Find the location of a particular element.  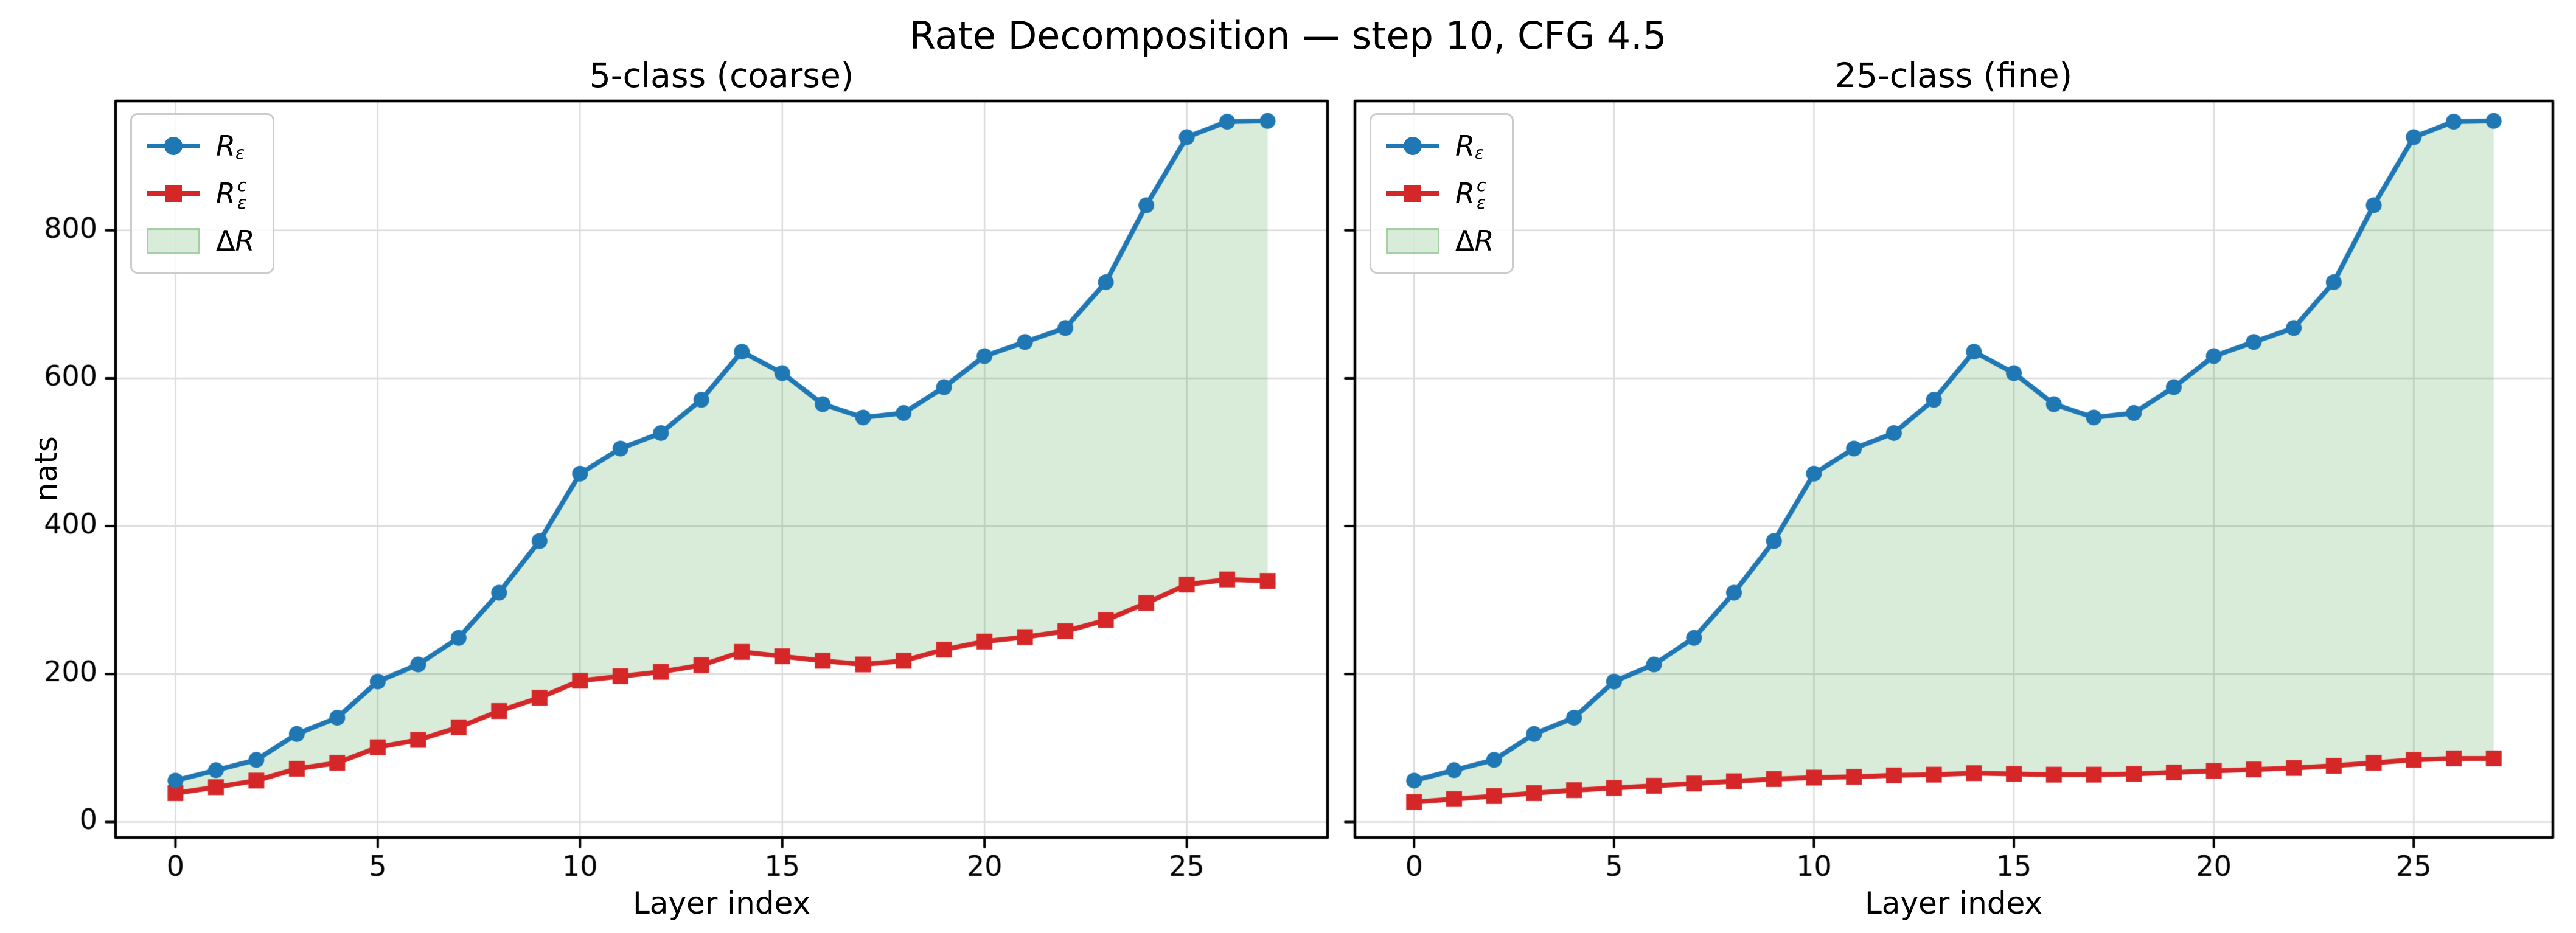

subplot-title-fine: 25-class (fine) is located at coordinates (1953, 76).